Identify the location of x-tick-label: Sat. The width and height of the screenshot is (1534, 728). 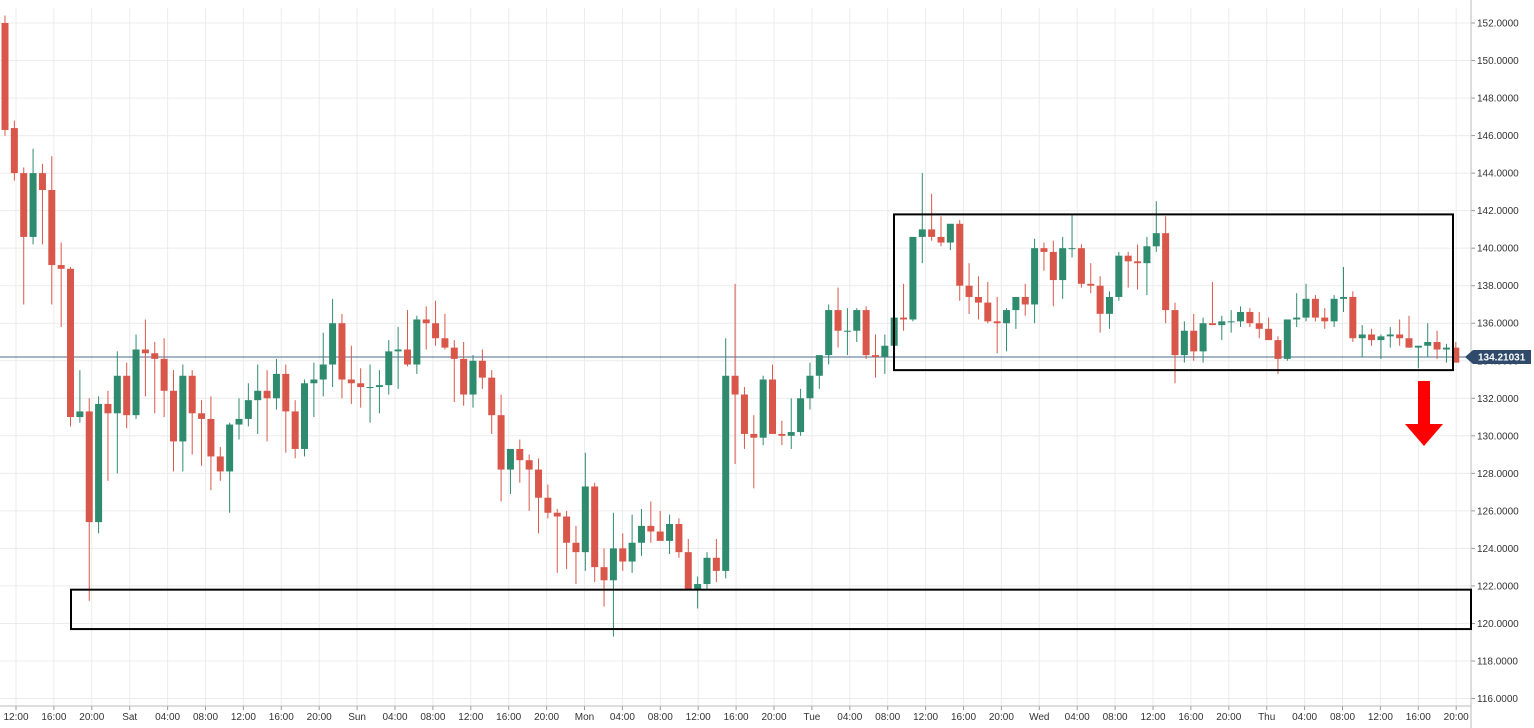
(129, 717).